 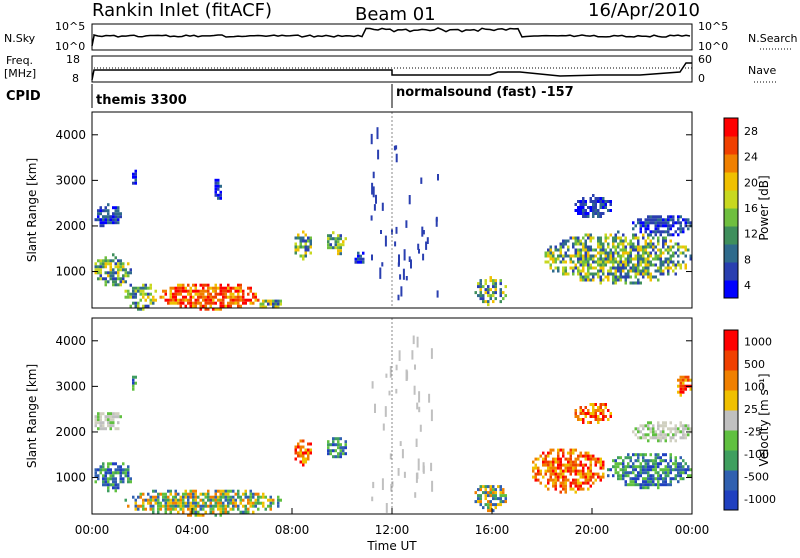 What do you see at coordinates (751, 208) in the screenshot?
I see `power-colorbar-tick: 16` at bounding box center [751, 208].